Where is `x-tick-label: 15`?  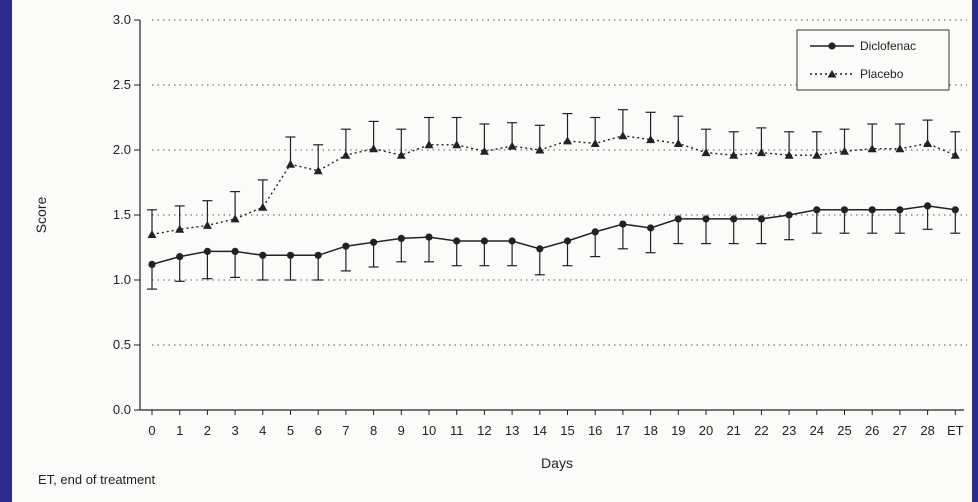
x-tick-label: 15 is located at coordinates (567, 430).